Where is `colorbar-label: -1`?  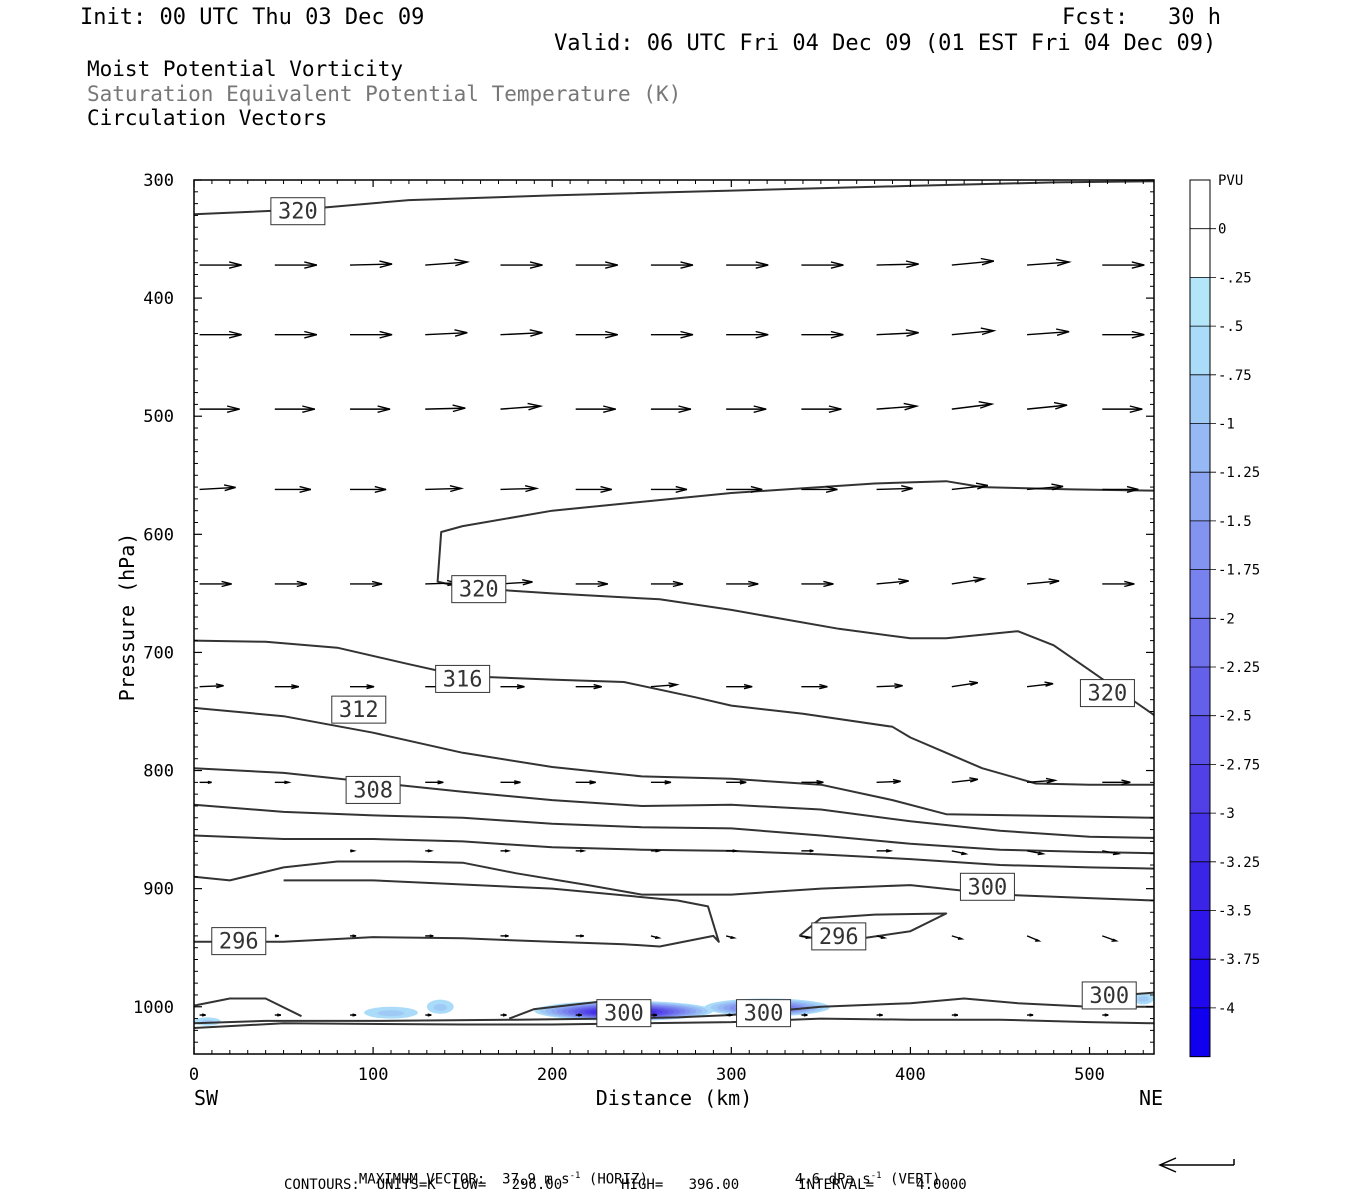 colorbar-label: -1 is located at coordinates (1226, 425).